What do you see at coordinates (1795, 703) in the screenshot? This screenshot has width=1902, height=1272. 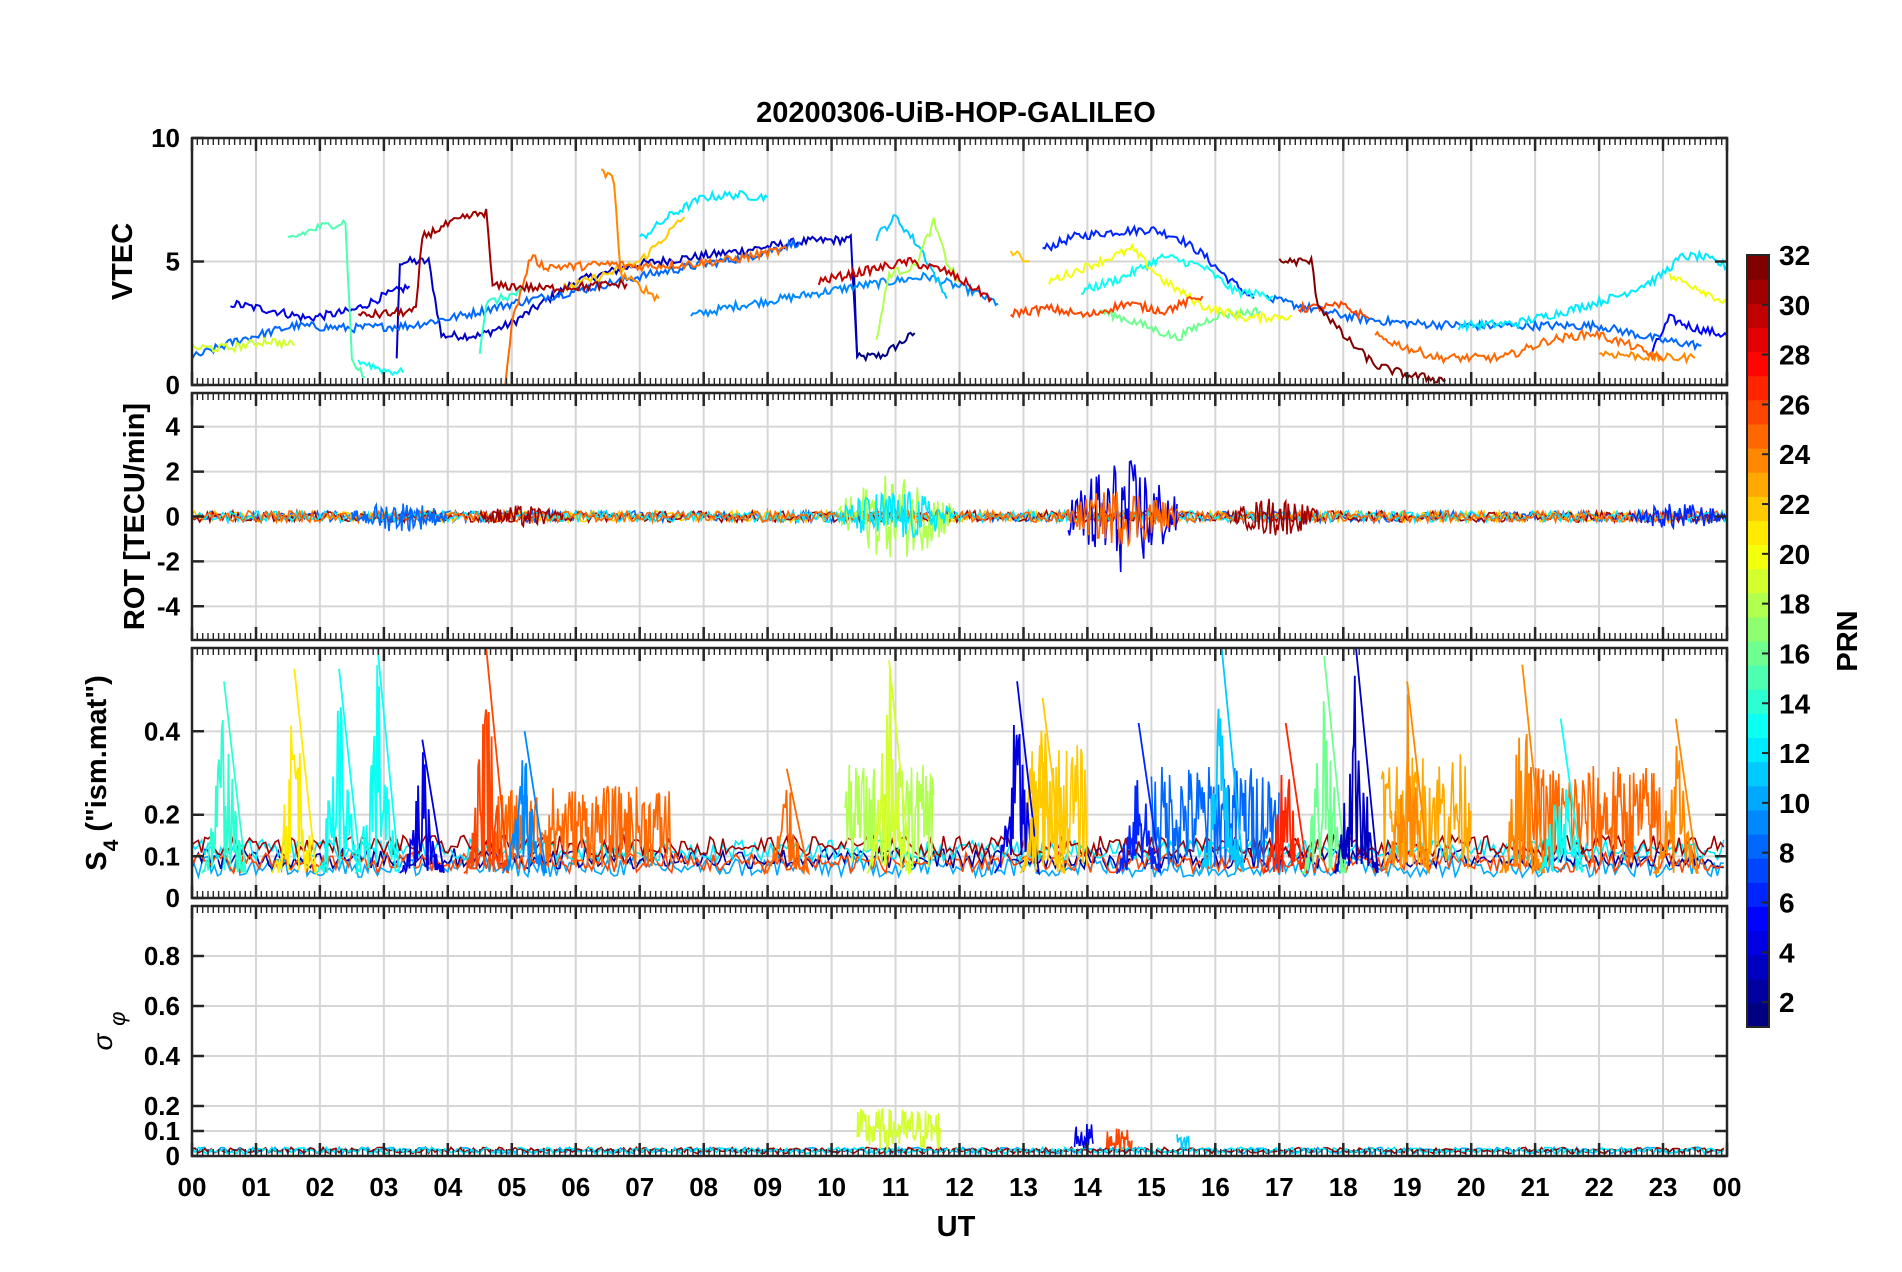 I see `colorbar-tick-label: 14` at bounding box center [1795, 703].